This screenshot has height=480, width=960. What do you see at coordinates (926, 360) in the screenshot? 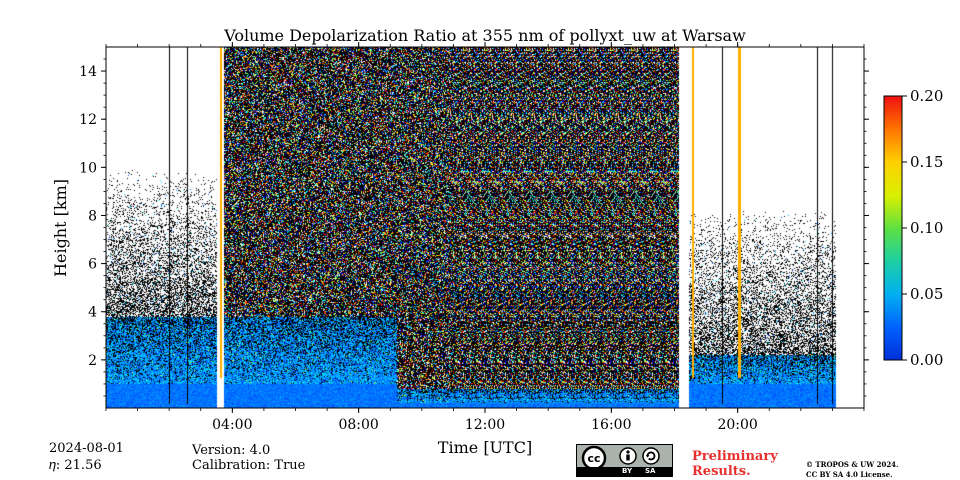
I see `colorbar-tick-label: 0.00` at bounding box center [926, 360].